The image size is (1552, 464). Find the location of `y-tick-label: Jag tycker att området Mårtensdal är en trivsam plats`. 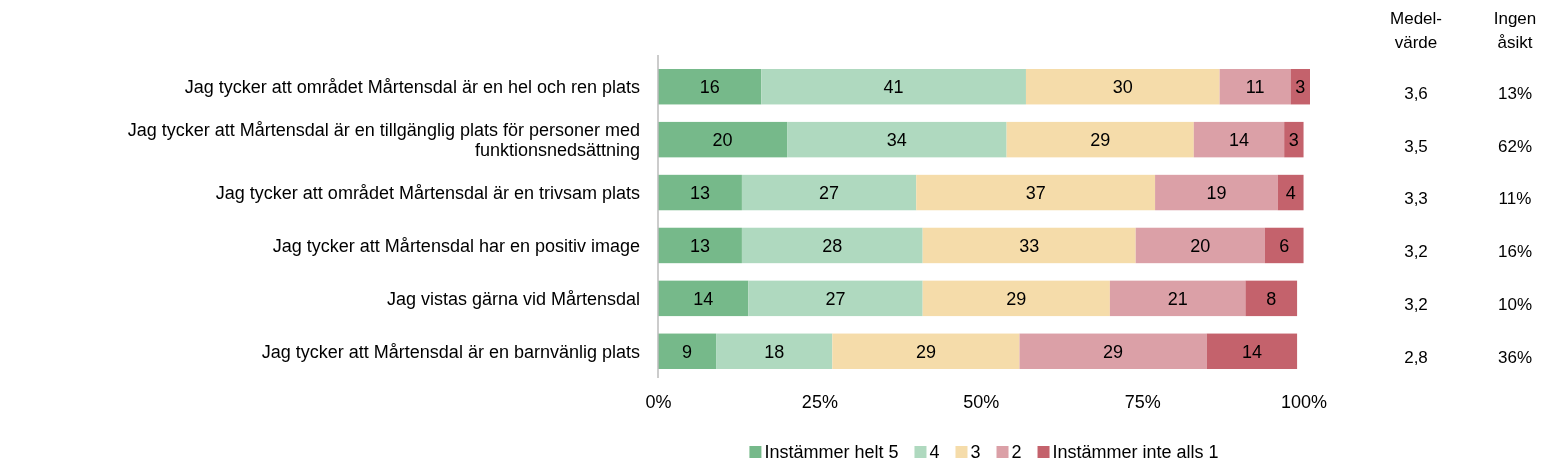

y-tick-label: Jag tycker att området Mårtensdal är en trivsam plats is located at coordinates (427, 192).